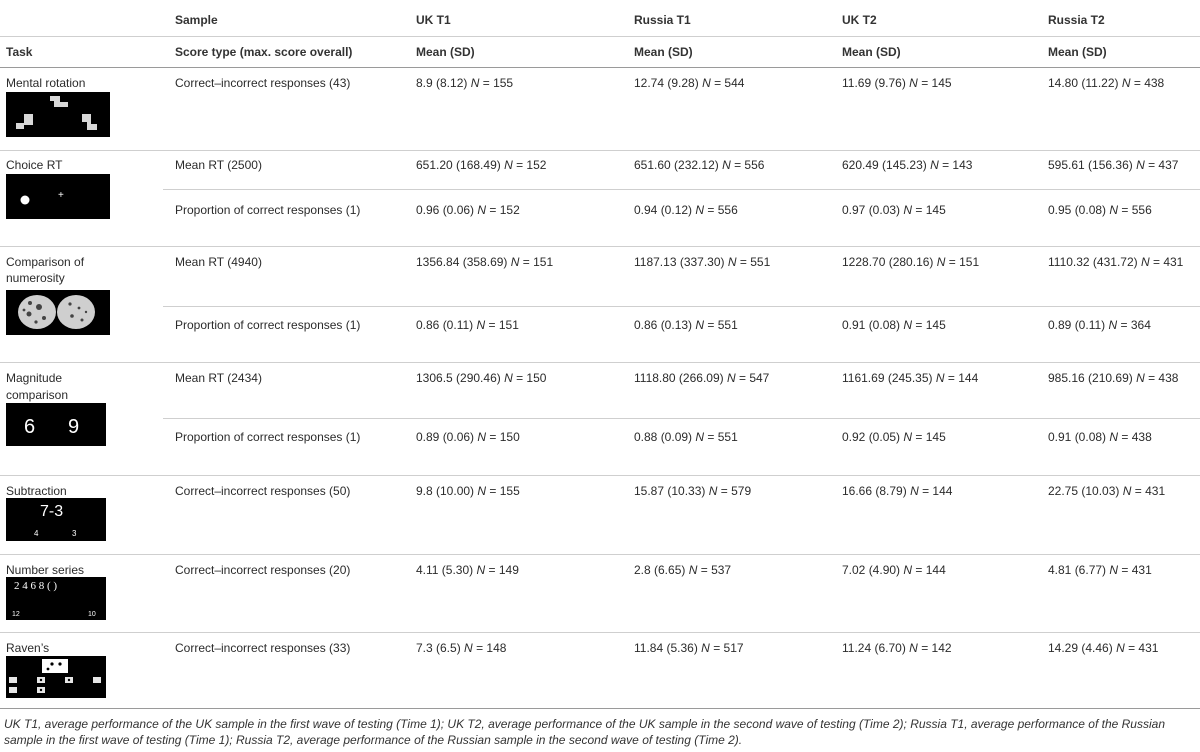  Describe the element at coordinates (29, 427) in the screenshot. I see `digit-left: 6` at that location.